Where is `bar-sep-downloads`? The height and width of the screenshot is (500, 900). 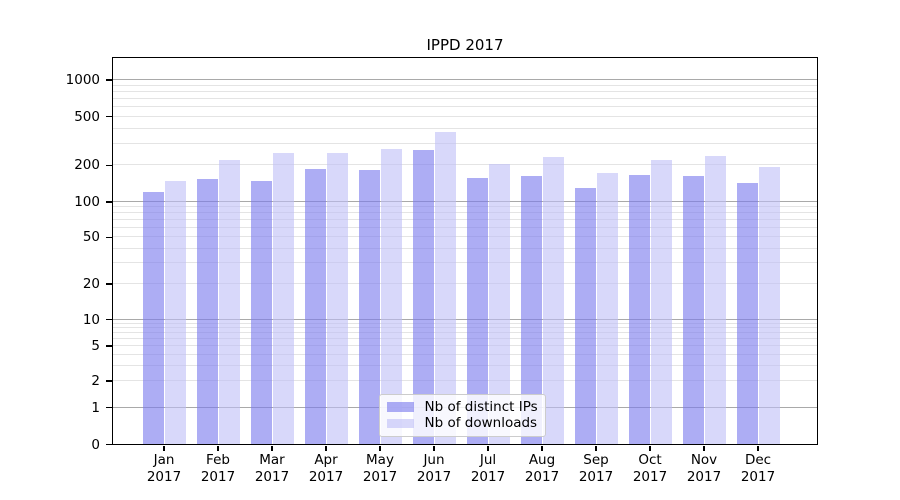
bar-sep-downloads is located at coordinates (607, 308).